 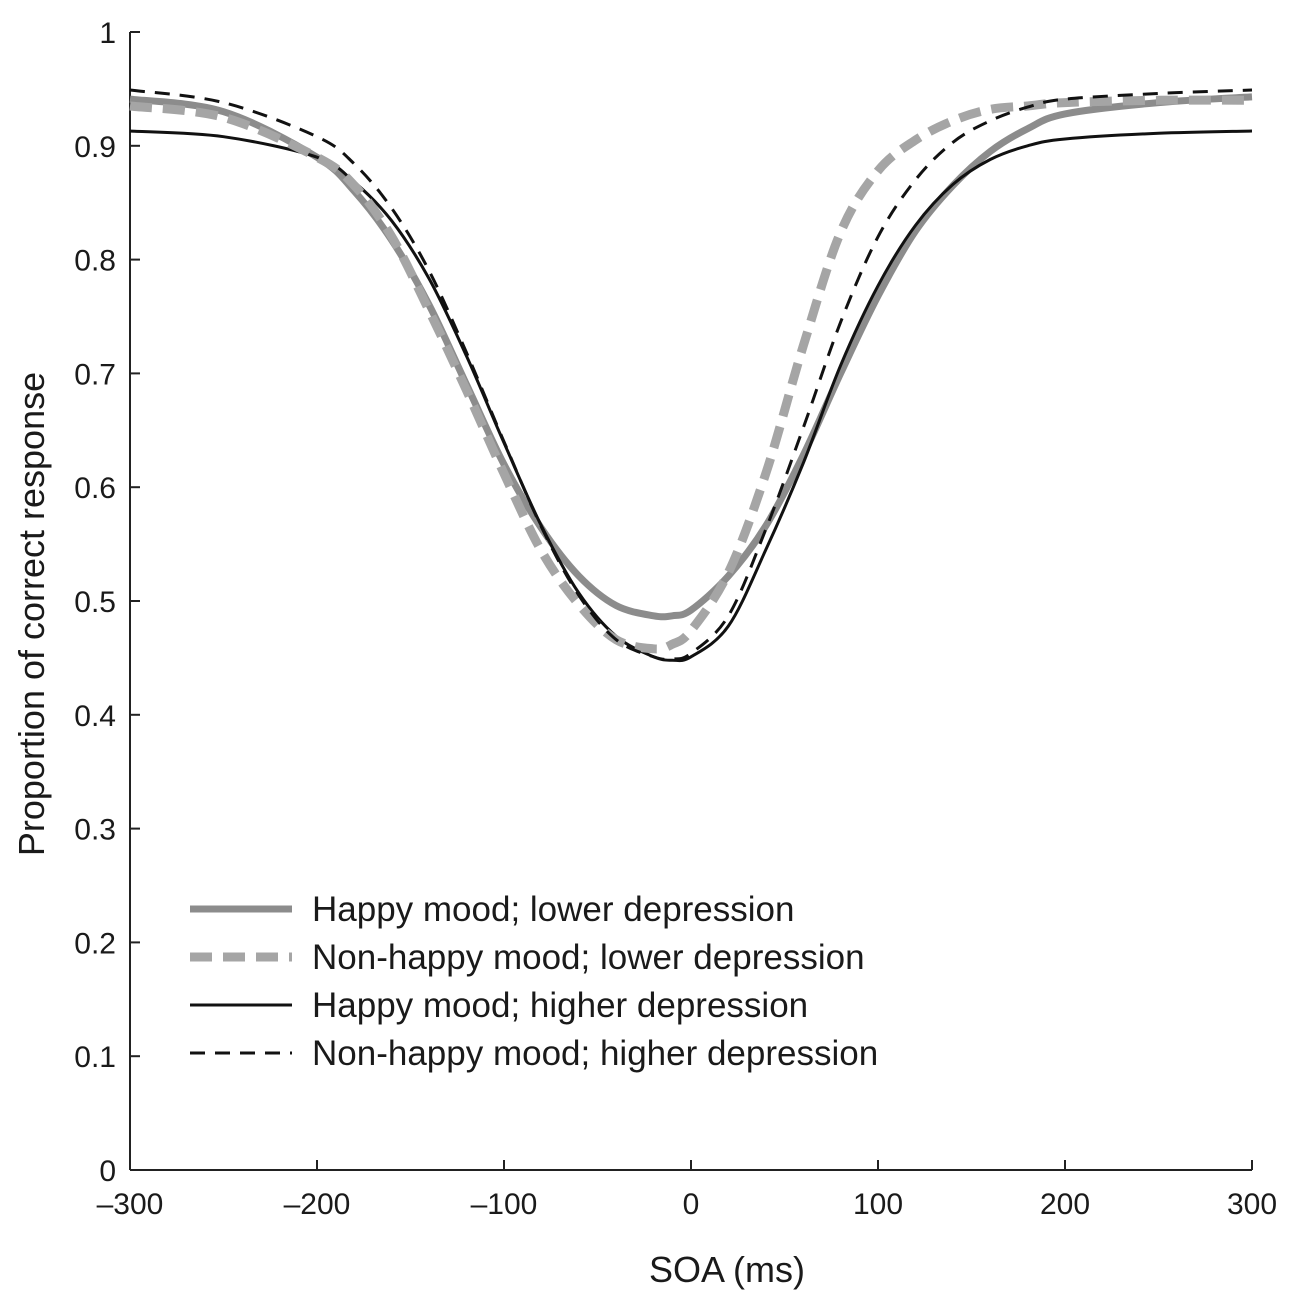 I want to click on y-tick-label: 0.1, so click(x=95, y=1057).